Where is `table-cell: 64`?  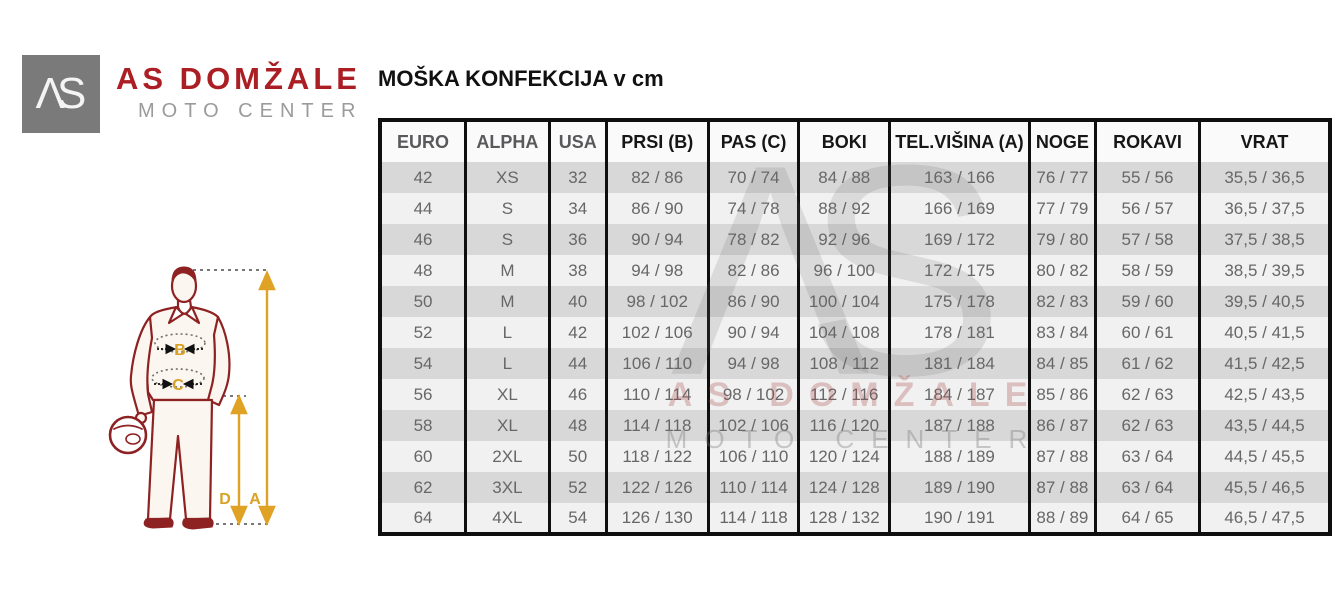 table-cell: 64 is located at coordinates (423, 518).